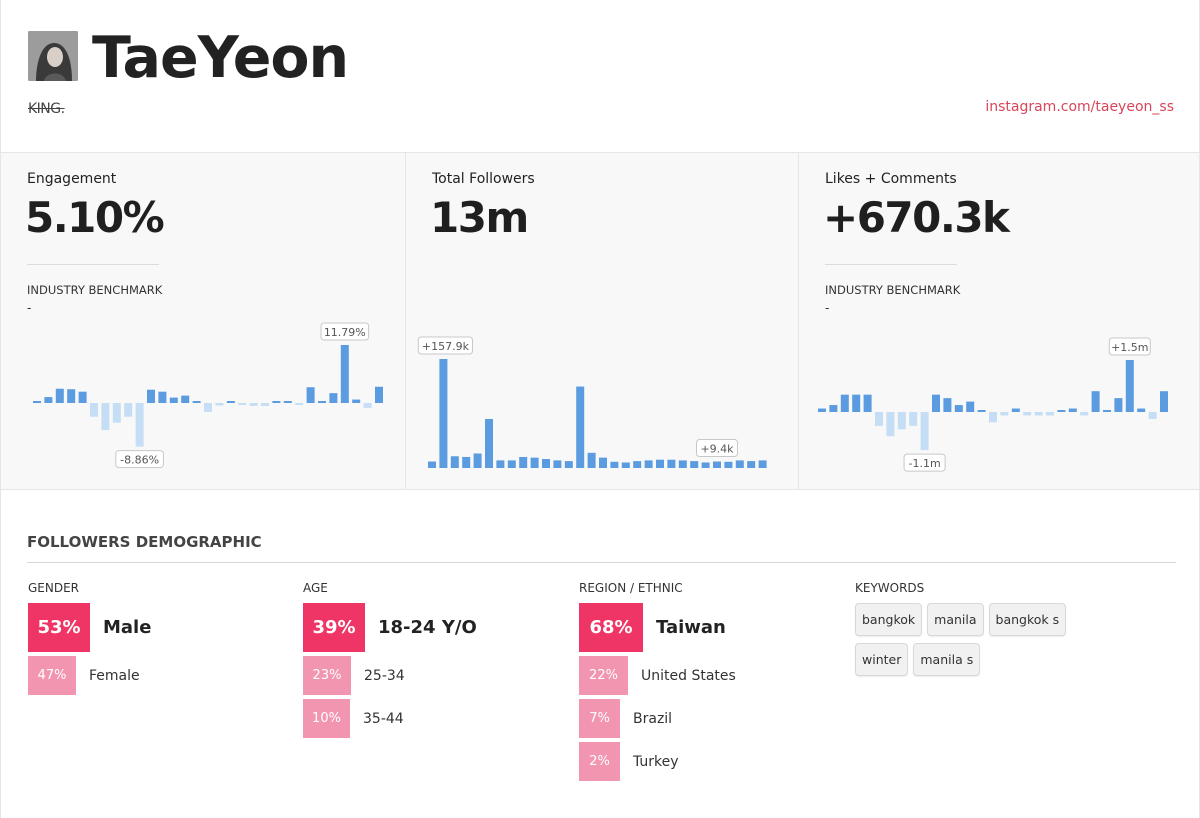  What do you see at coordinates (52, 675) in the screenshot?
I see `percent-badge: 47%` at bounding box center [52, 675].